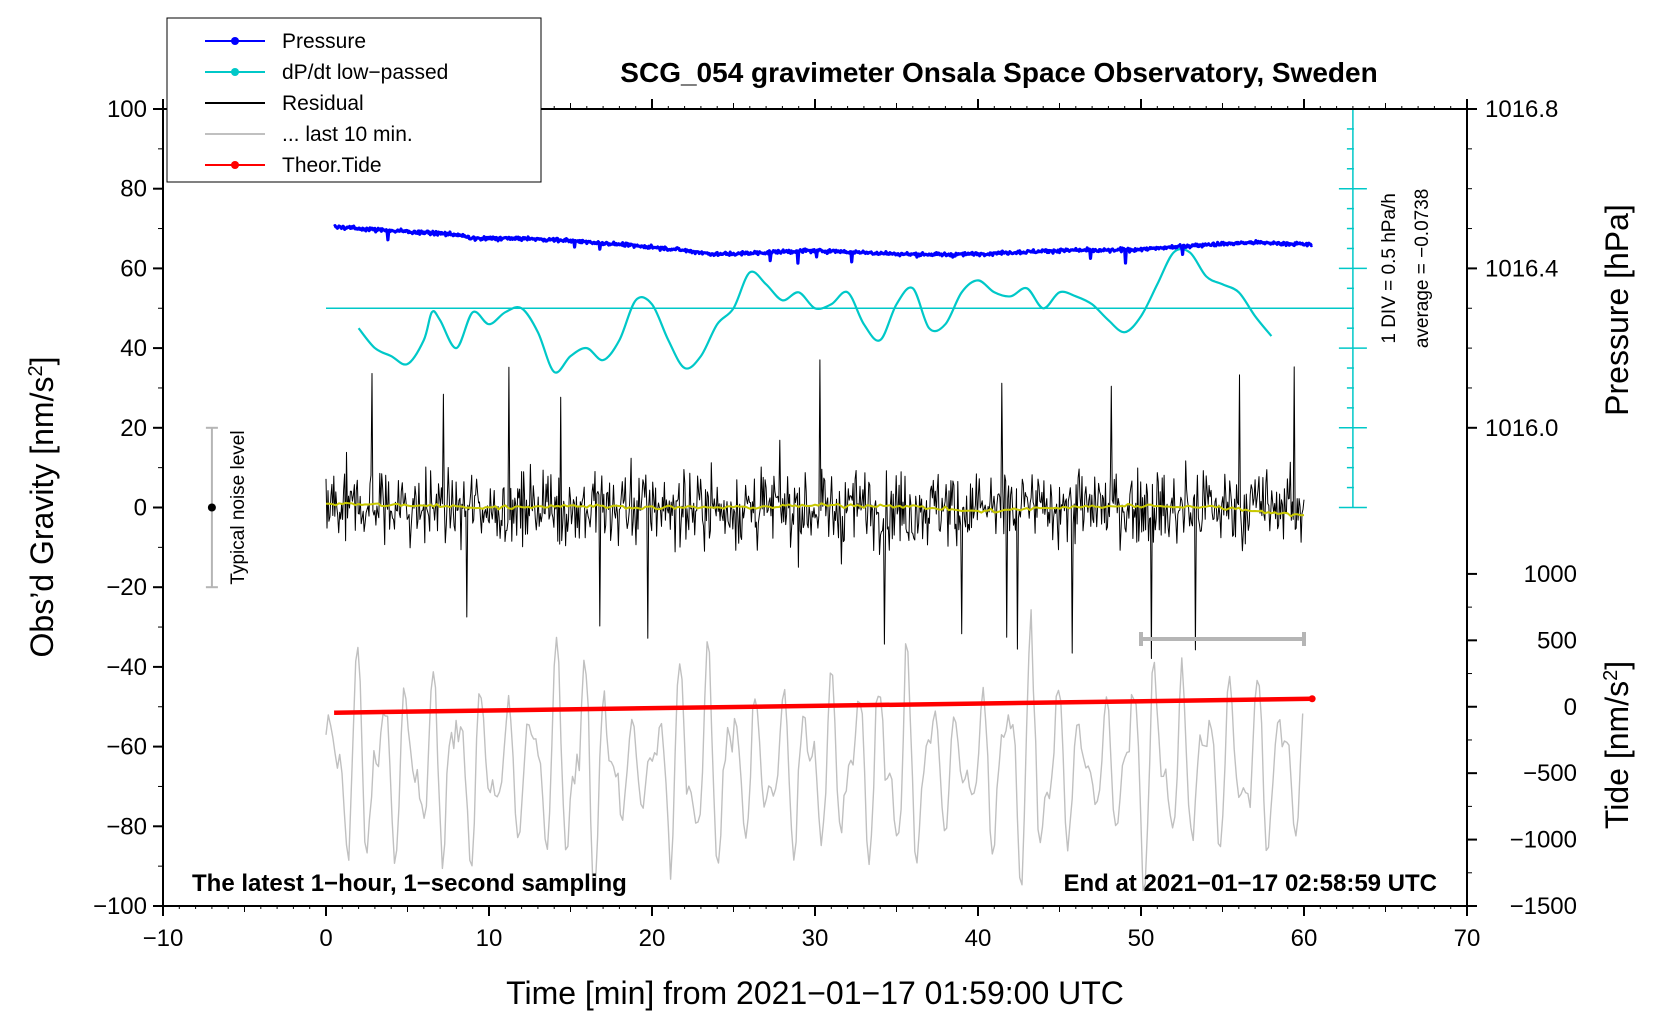 This screenshot has height=1020, width=1660. I want to click on x-axis-label: Time [min] from 2021−01−17 01:59:00 UTC, so click(815, 993).